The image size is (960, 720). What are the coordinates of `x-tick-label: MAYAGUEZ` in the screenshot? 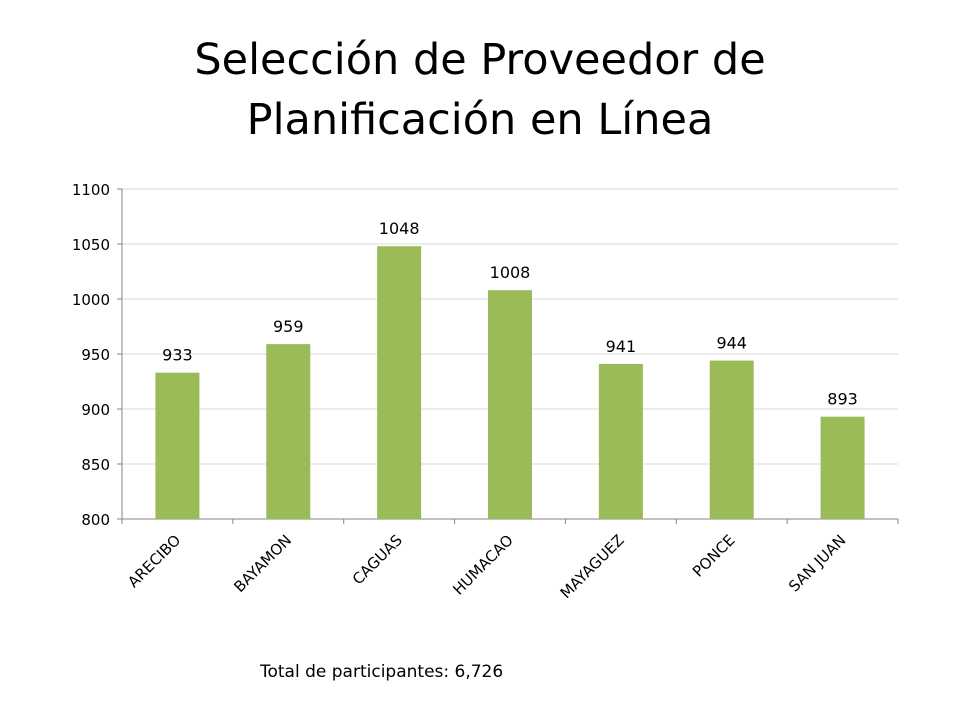 It's located at (592, 566).